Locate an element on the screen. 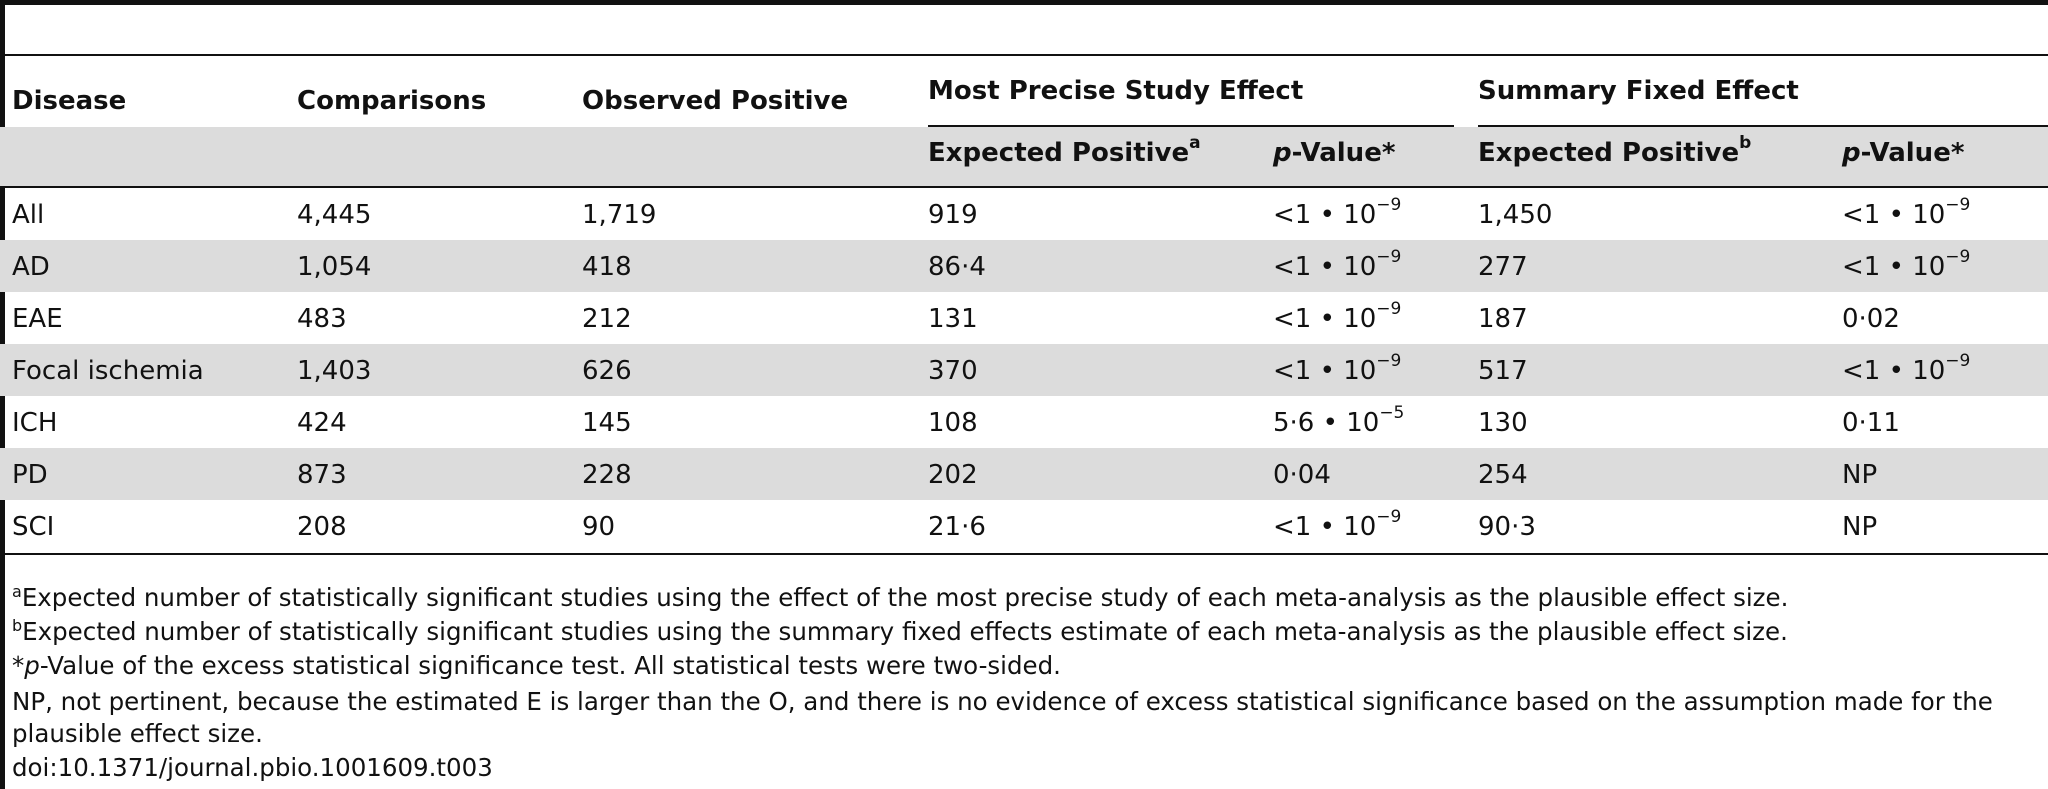 The image size is (2048, 789). cell-disease: EAE is located at coordinates (37, 319).